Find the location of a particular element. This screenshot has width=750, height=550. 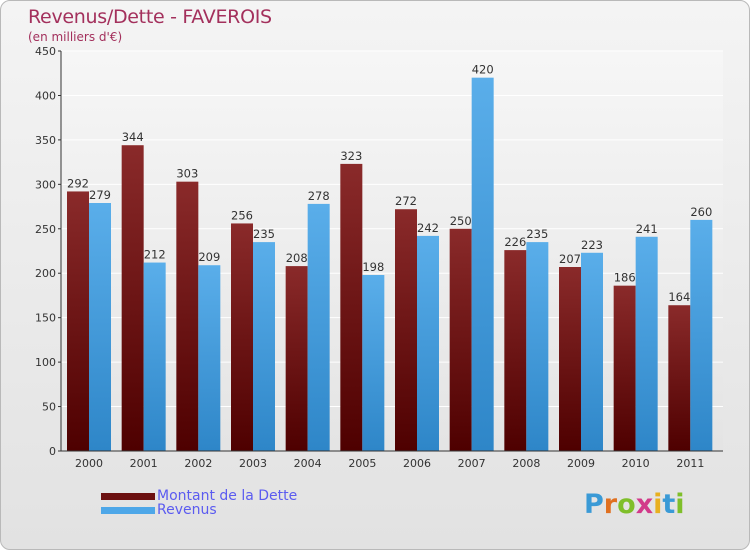

bar-dette-2008 is located at coordinates (515, 350).